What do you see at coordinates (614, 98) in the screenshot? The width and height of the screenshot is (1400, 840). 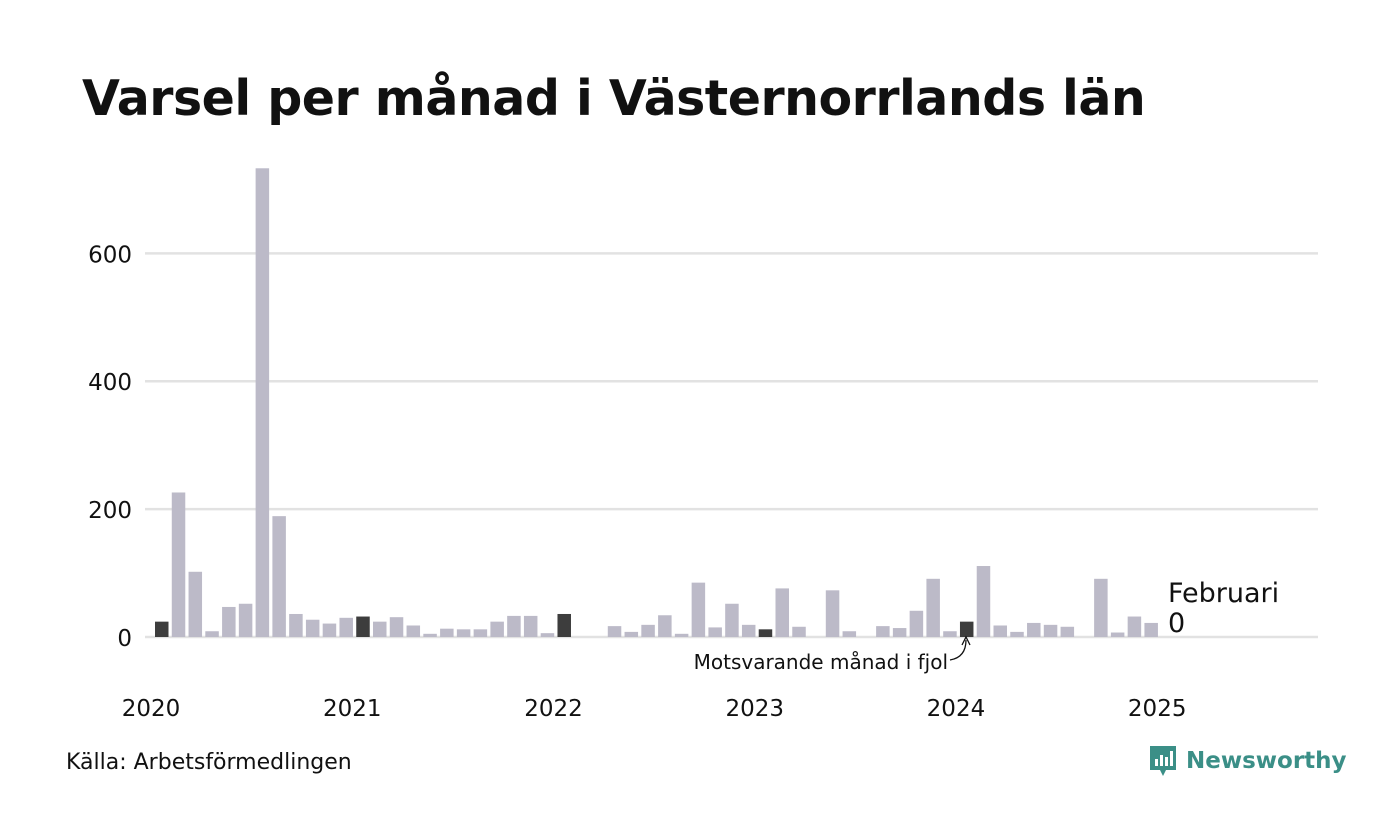 I see `chart-title: Varsel per månad i Västernorrlands län` at bounding box center [614, 98].